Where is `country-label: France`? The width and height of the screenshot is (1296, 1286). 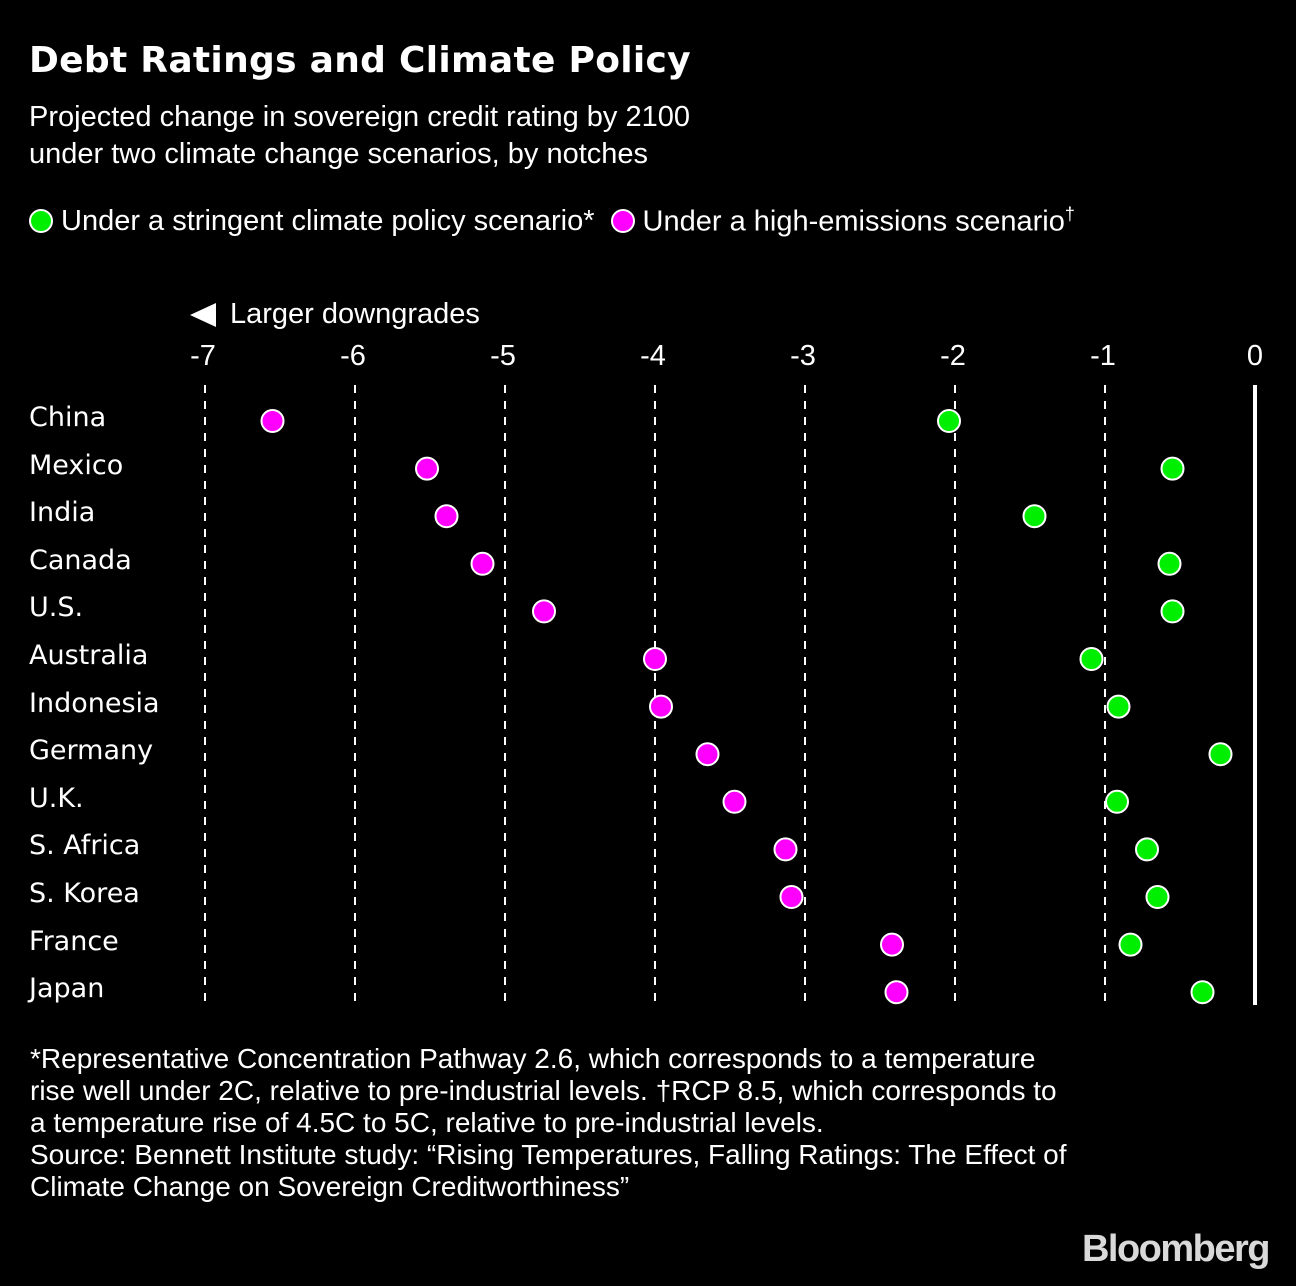 country-label: France is located at coordinates (74, 941).